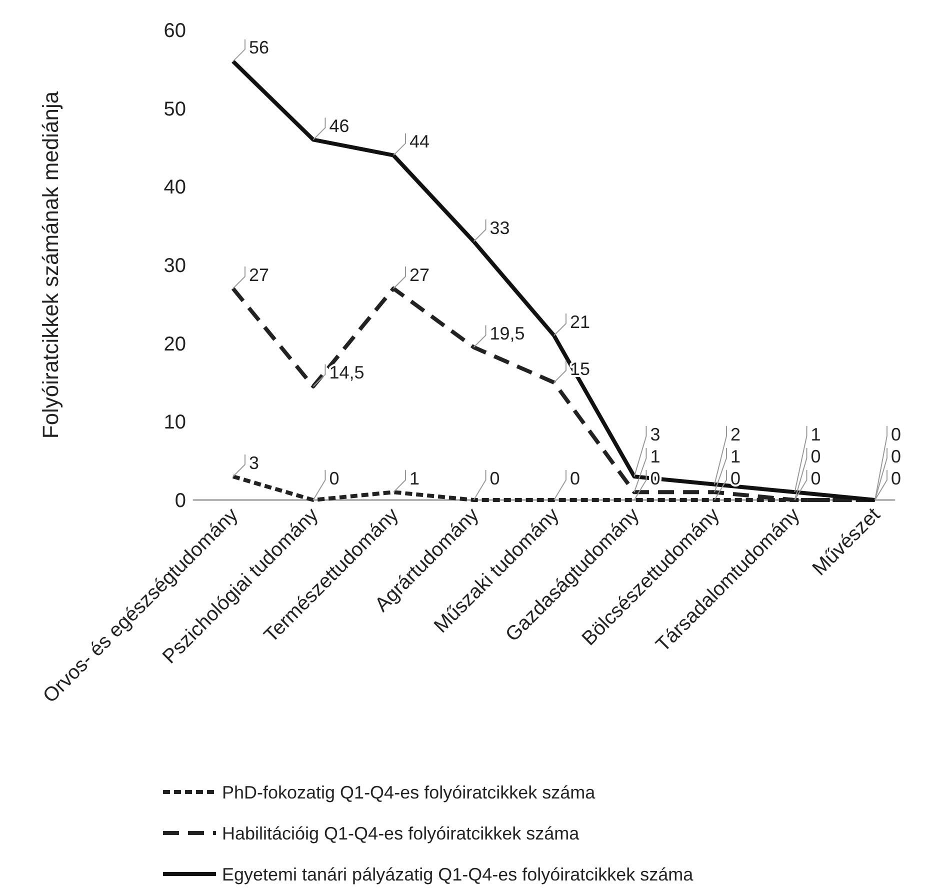 This screenshot has width=952, height=888. Describe the element at coordinates (50, 264) in the screenshot. I see `y-axis-title: Folyóiratcikkek számának mediánja` at that location.